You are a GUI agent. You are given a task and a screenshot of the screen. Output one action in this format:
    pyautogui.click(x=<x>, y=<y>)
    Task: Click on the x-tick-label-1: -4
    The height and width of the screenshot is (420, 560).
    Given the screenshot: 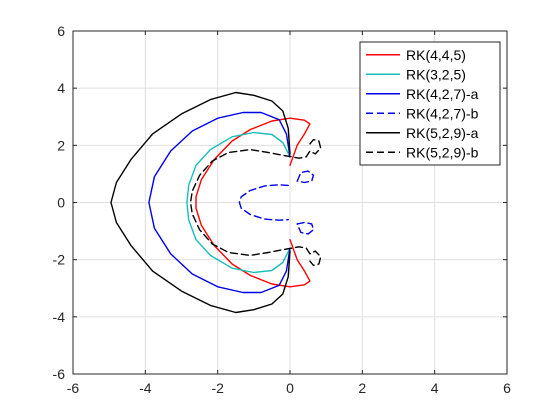 What is the action you would take?
    pyautogui.click(x=145, y=388)
    